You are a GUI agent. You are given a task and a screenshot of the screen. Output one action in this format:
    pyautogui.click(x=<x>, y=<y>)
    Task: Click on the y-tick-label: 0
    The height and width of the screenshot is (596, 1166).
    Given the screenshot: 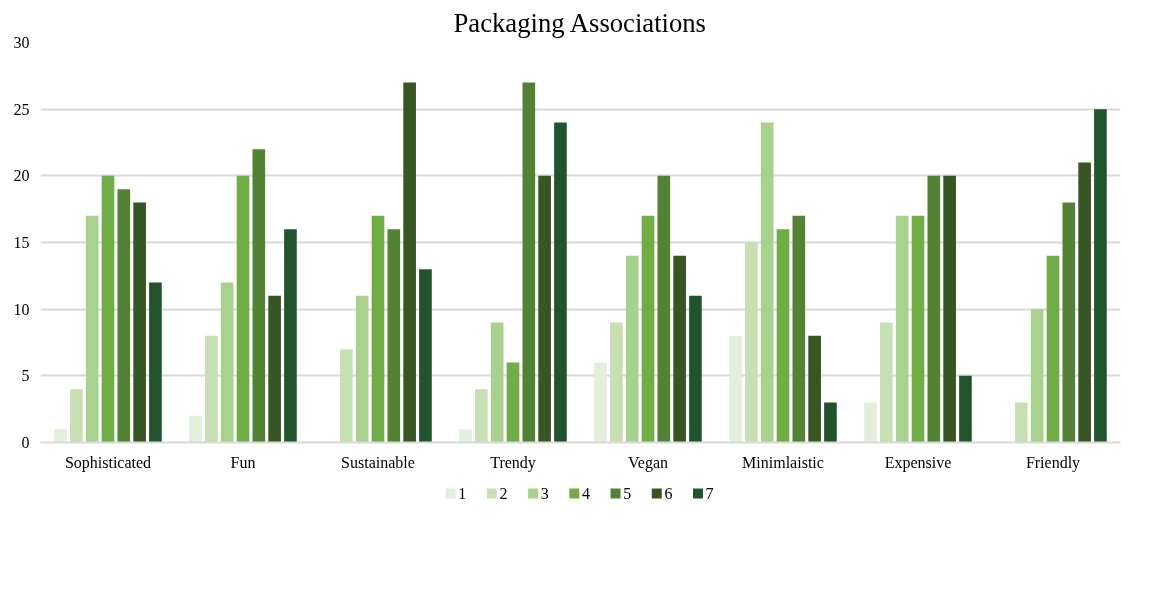 What is the action you would take?
    pyautogui.click(x=25, y=442)
    